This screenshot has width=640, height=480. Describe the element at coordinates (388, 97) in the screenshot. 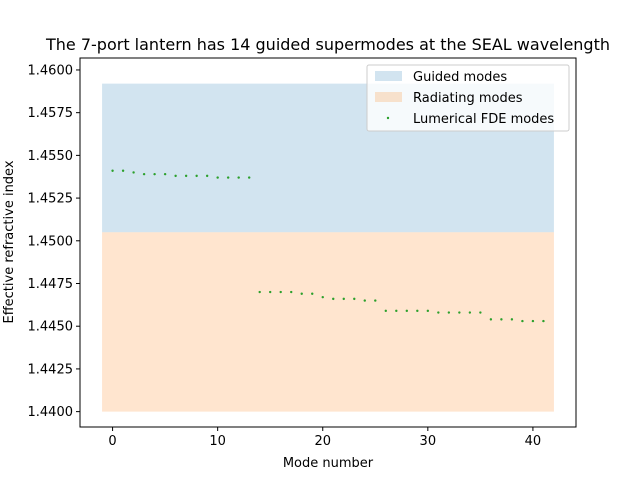

I see `legend-swatch-radiating` at that location.